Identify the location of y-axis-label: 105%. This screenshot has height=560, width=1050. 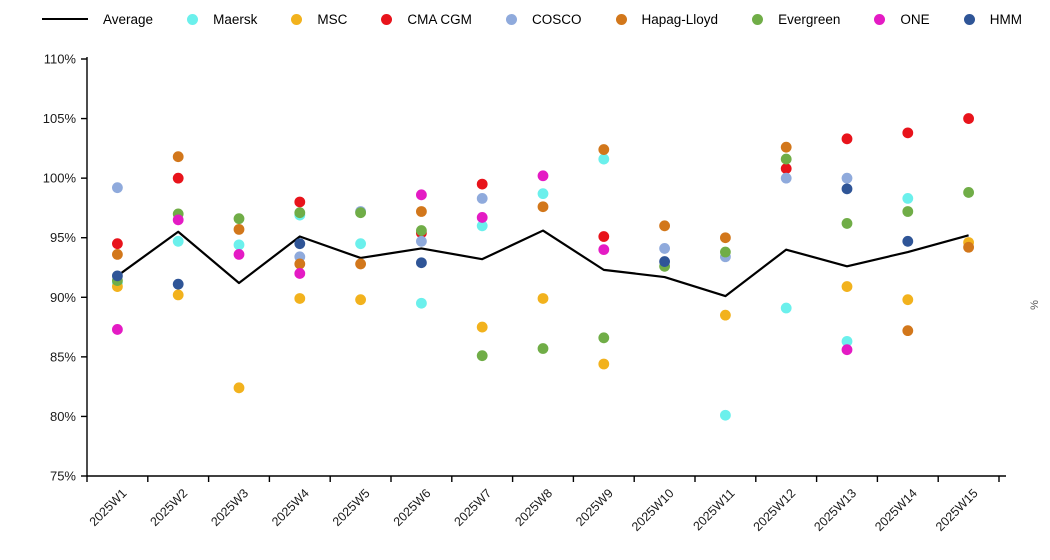
(60, 118).